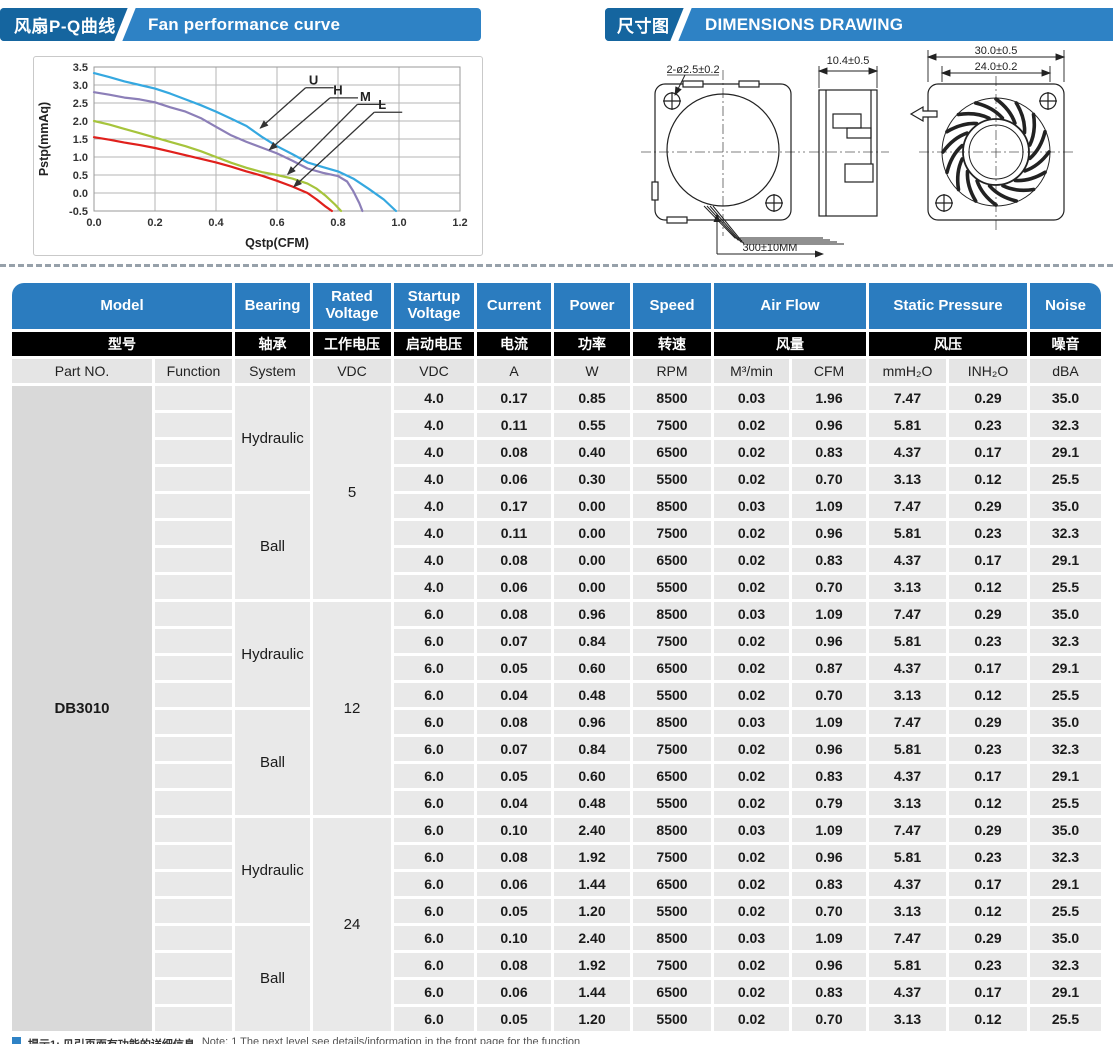 This screenshot has width=1113, height=1044. What do you see at coordinates (352, 924) in the screenshot?
I see `rated-voltage-cell: 24` at bounding box center [352, 924].